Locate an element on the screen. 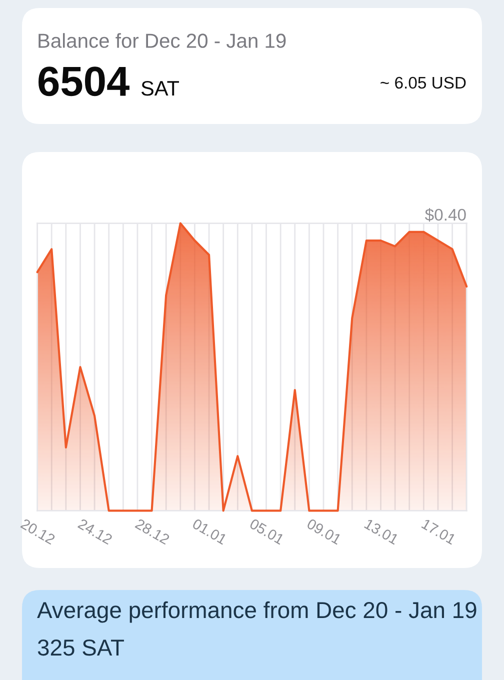  text: $0.40 is located at coordinates (445, 215).